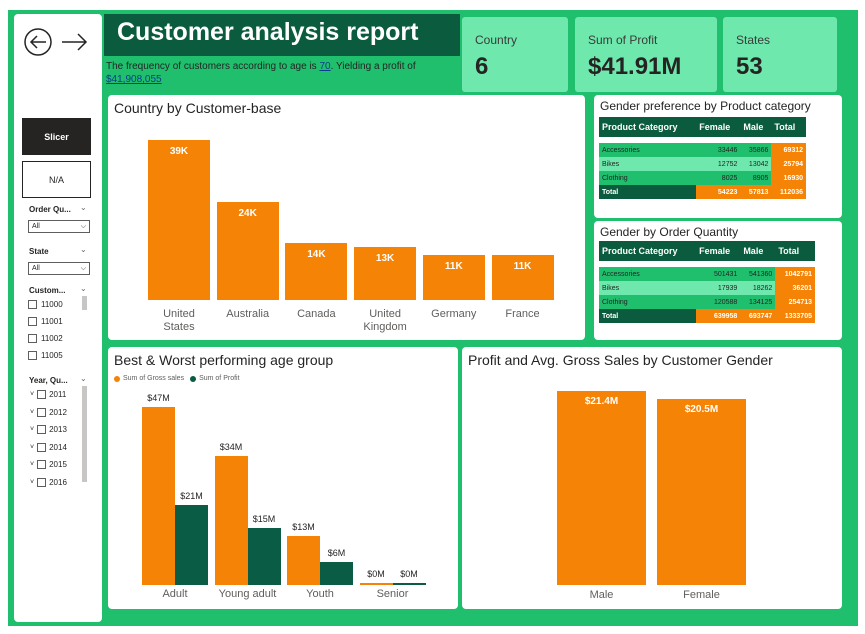 The image size is (865, 634). Describe the element at coordinates (224, 360) in the screenshot. I see `chart-title: Best & Worst performing age group` at that location.